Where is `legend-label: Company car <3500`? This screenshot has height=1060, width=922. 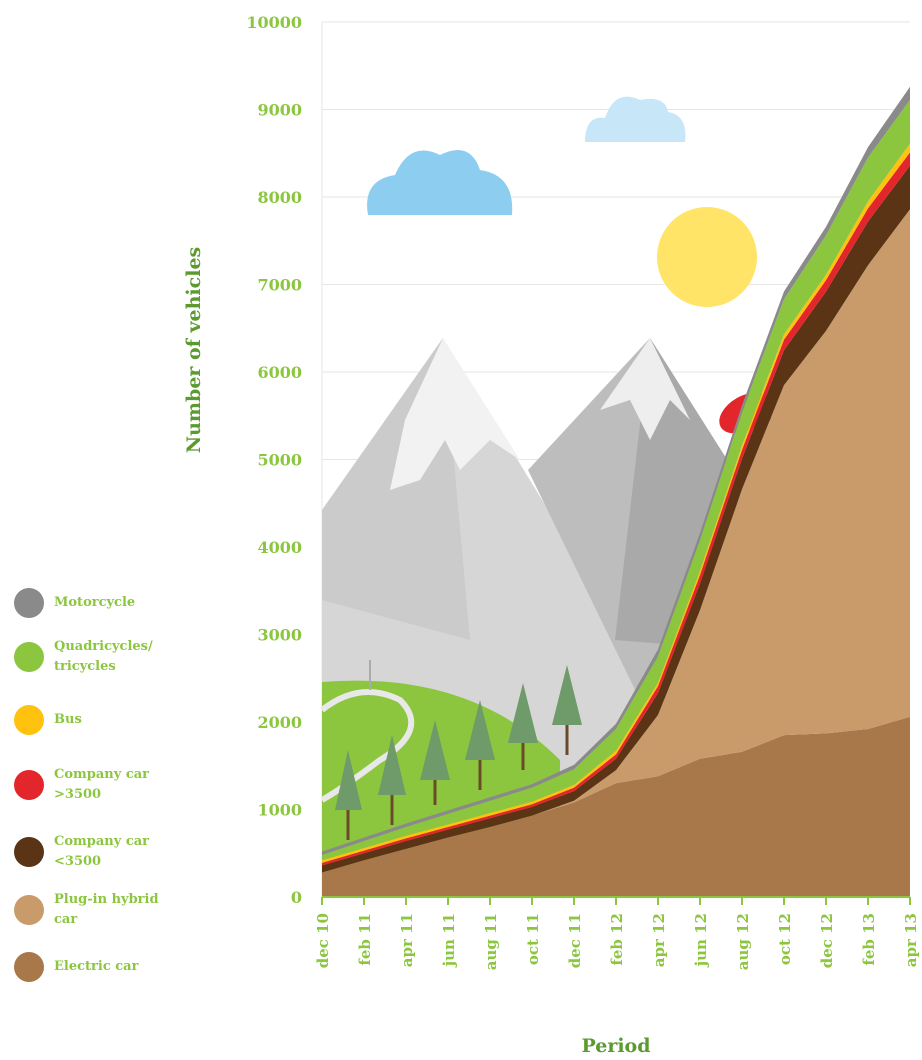
legend-label: Company car <3500 is located at coordinates (102, 851).